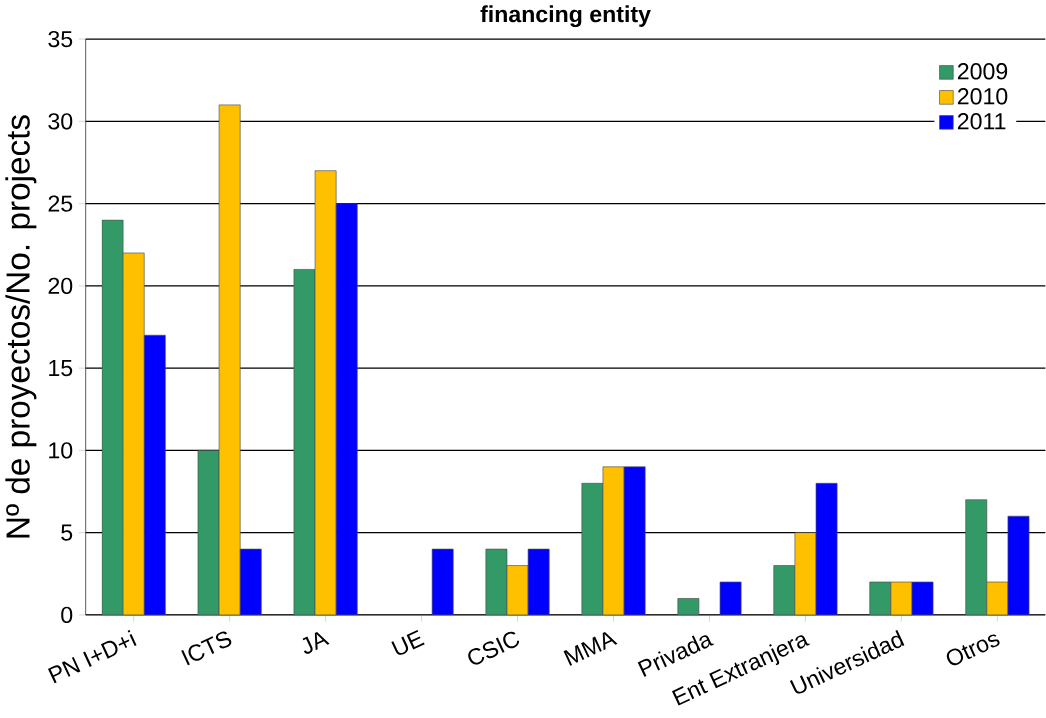 This screenshot has width=1046, height=718. Describe the element at coordinates (67, 615) in the screenshot. I see `y-tick-label: 0` at that location.